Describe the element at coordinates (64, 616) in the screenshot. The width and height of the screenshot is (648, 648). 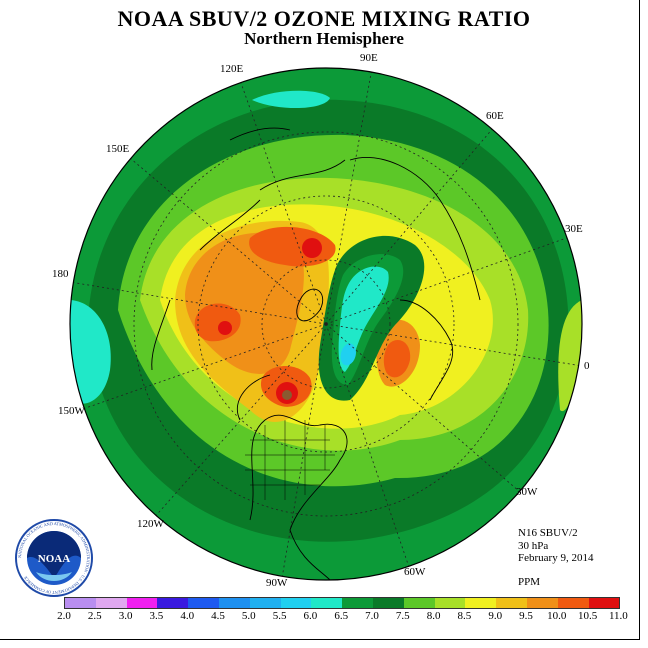
I see `colorbar-tick-label: 2.0` at that location.